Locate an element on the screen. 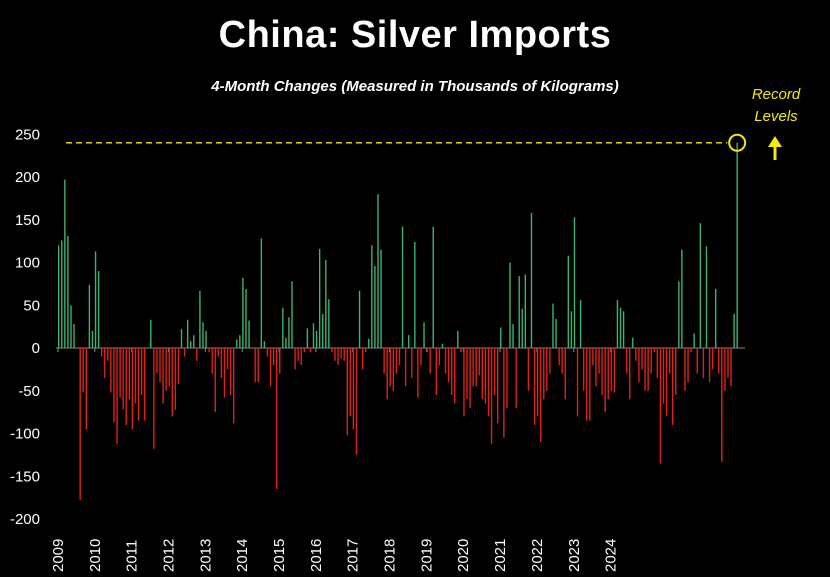 This screenshot has height=577, width=830. x-tick-label: 2017 is located at coordinates (353, 555).